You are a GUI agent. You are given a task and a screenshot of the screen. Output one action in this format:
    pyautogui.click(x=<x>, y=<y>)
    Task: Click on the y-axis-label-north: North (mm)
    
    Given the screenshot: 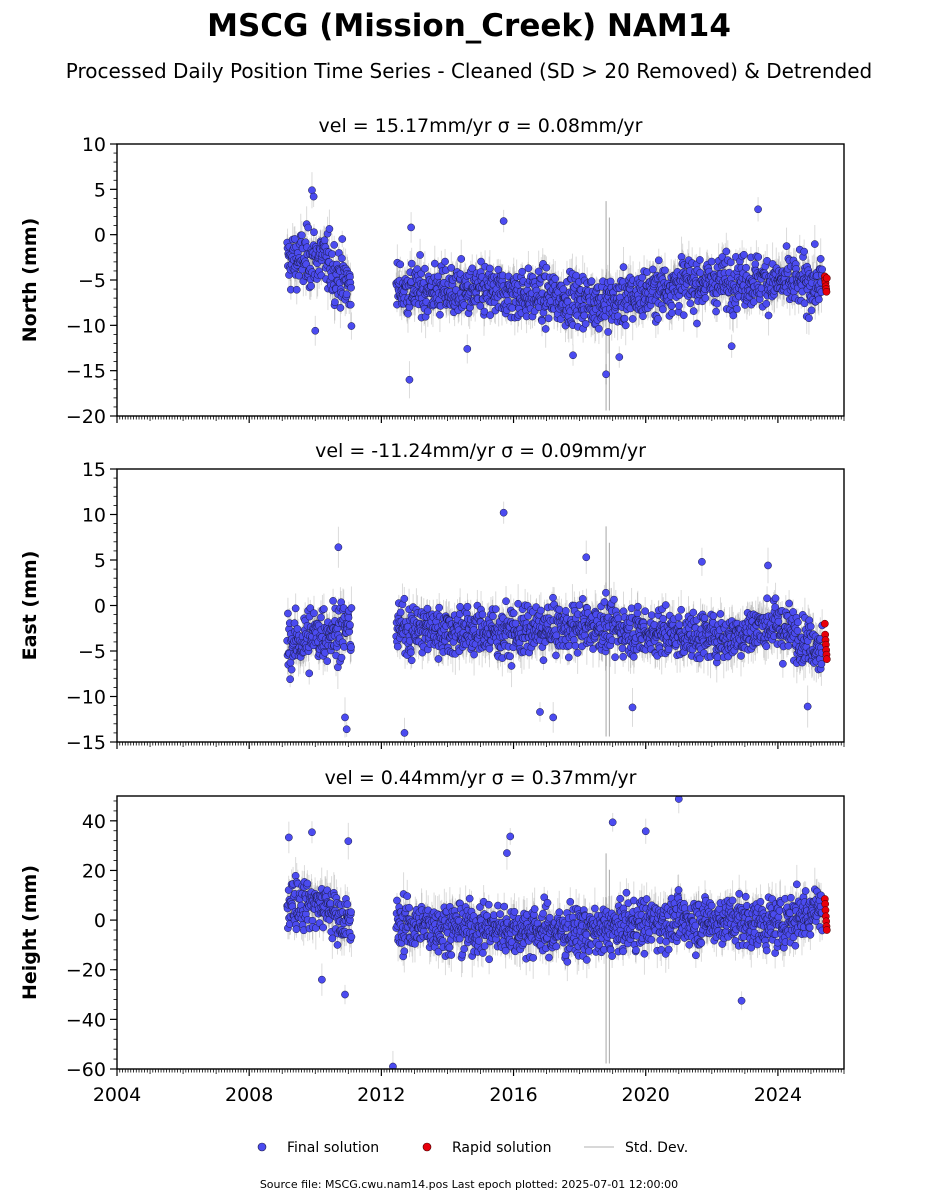 What is the action you would take?
    pyautogui.click(x=30, y=280)
    